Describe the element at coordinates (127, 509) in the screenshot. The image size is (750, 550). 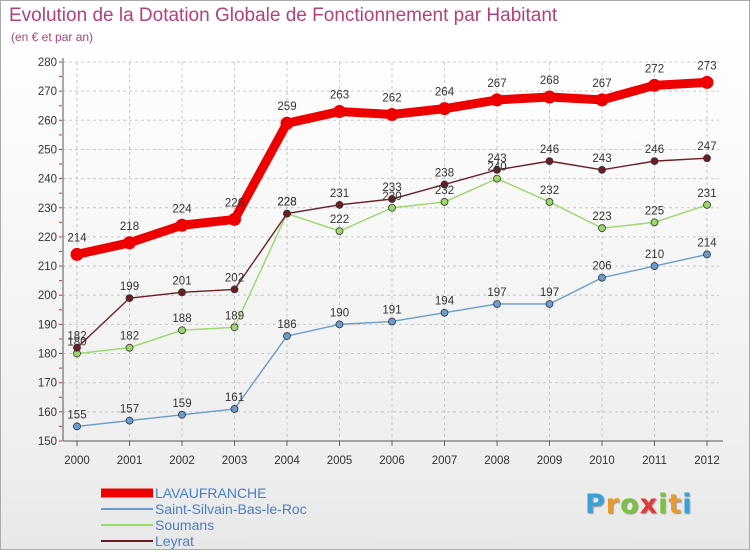
I see `legend-swatch-saint-silvain` at that location.